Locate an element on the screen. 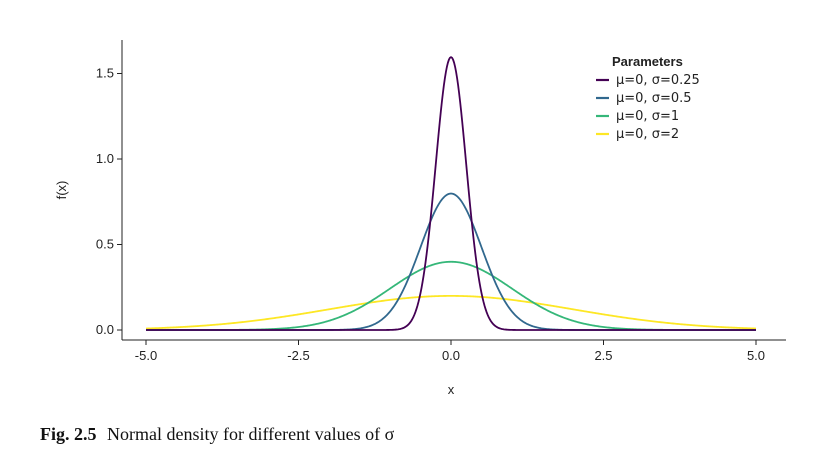  legend-entry: μ=0, σ=0.5 is located at coordinates (654, 98).